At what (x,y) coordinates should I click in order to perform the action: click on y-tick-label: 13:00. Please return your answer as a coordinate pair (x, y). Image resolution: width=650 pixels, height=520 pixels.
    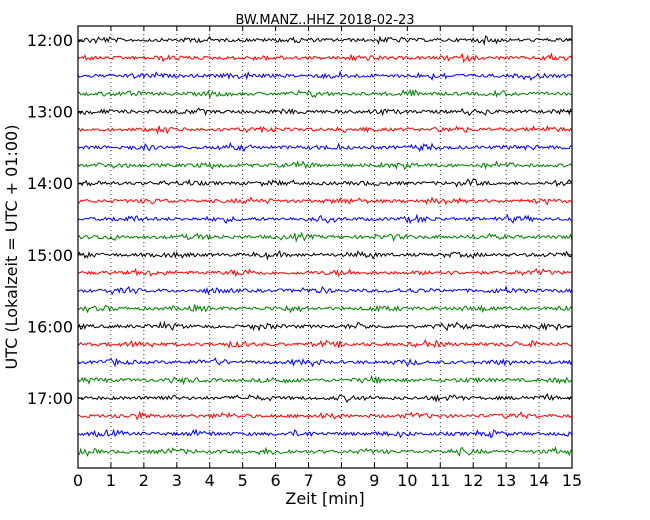
    Looking at the image, I should click on (50, 112).